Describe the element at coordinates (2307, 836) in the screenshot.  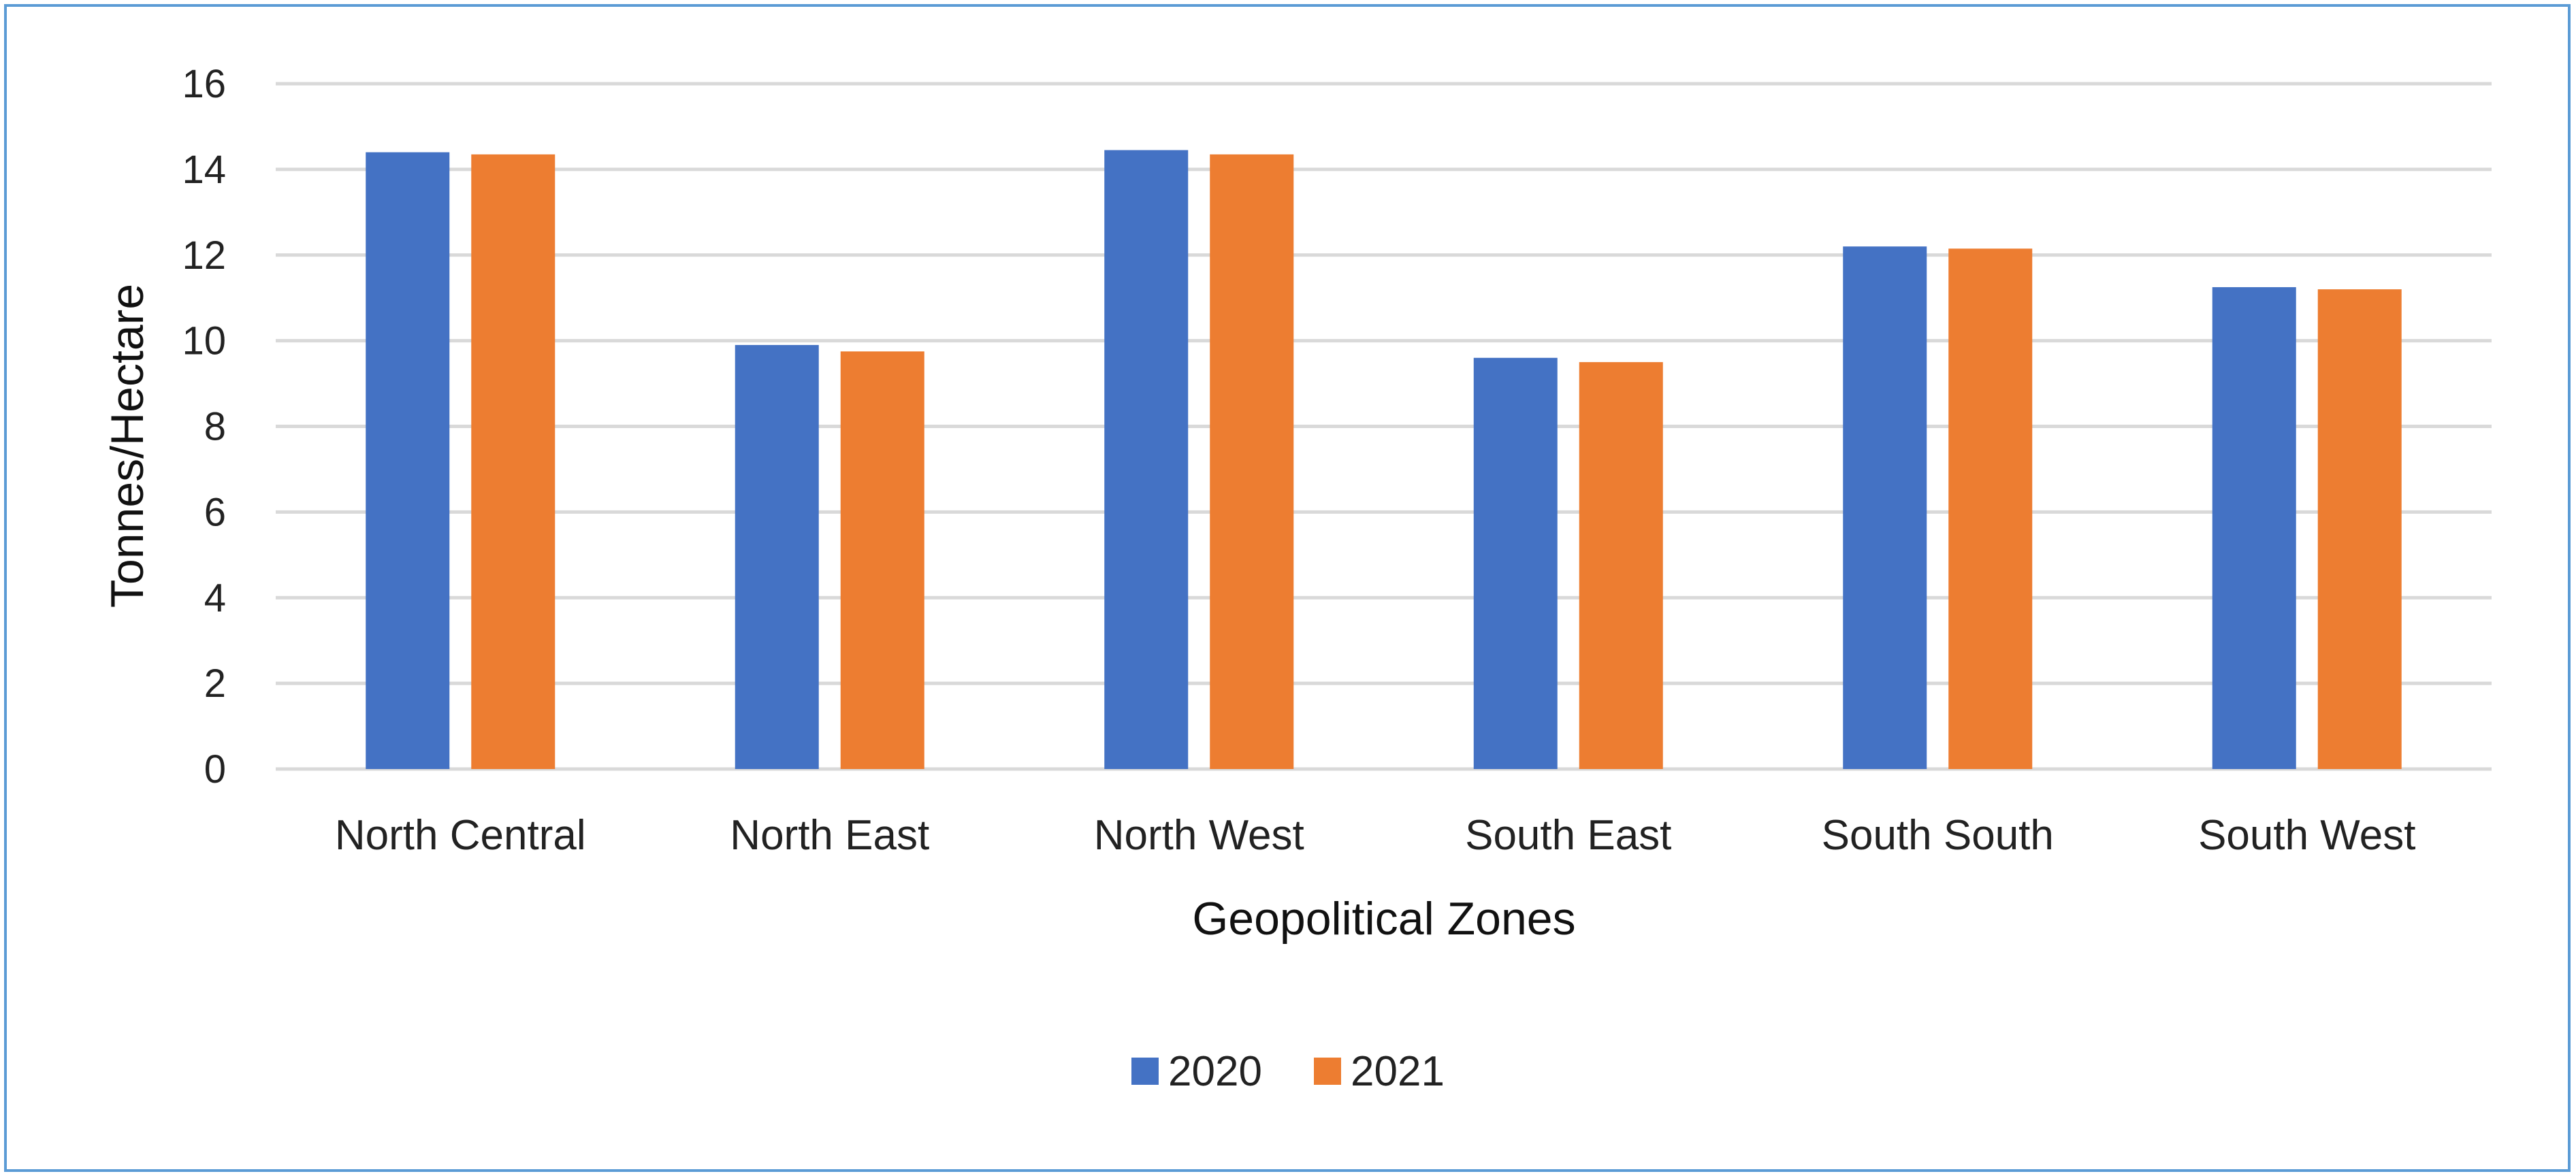
I see `x-category-label: South West` at that location.